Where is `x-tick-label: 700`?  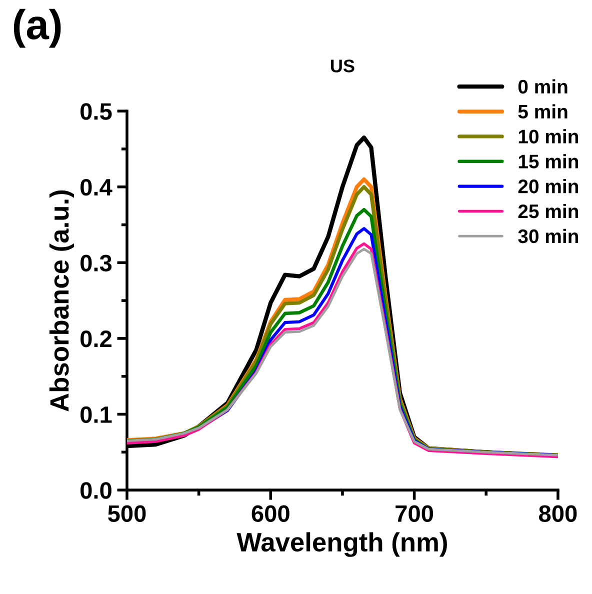 x-tick-label: 700 is located at coordinates (415, 513).